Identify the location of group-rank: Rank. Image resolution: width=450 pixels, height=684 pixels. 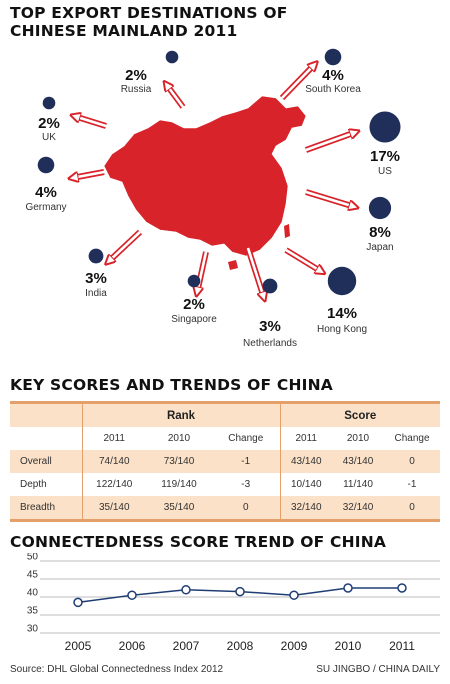
(180, 414).